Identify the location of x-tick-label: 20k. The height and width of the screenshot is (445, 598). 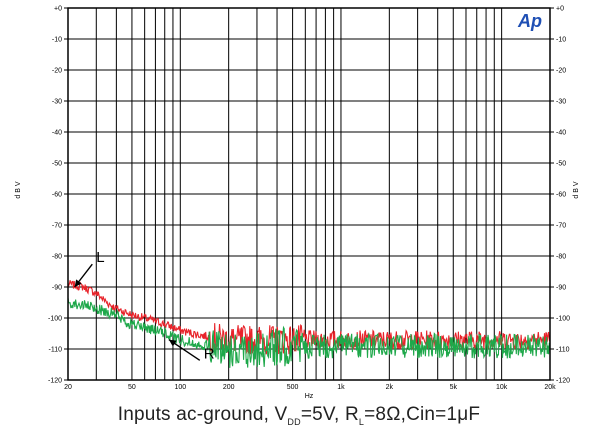
(550, 387).